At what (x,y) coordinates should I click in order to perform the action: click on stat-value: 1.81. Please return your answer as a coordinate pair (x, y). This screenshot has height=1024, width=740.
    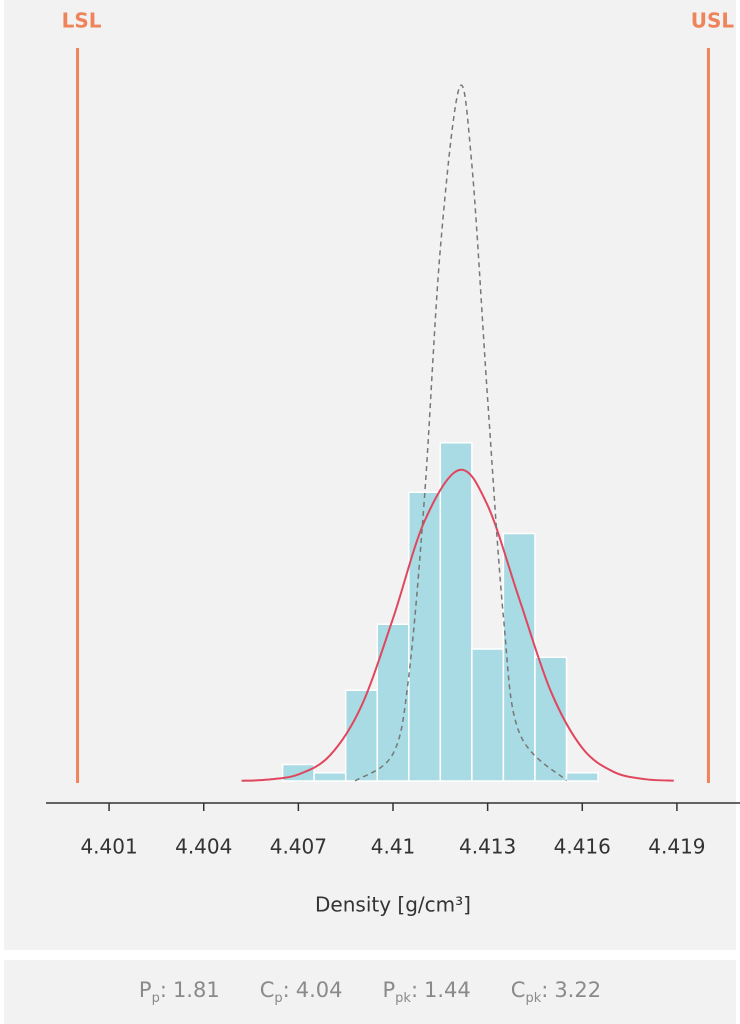
    Looking at the image, I should click on (196, 989).